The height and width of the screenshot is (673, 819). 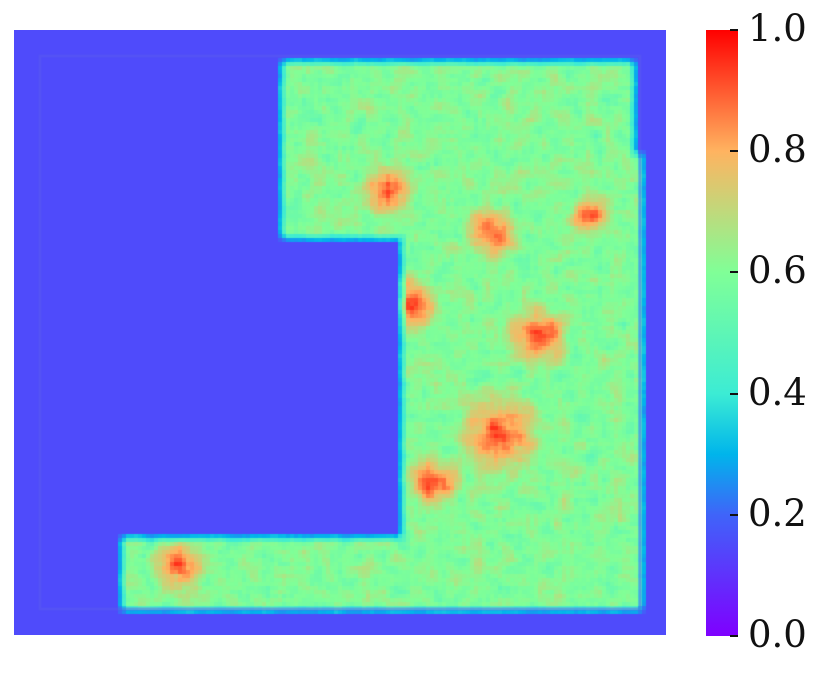 What do you see at coordinates (777, 634) in the screenshot?
I see `colorbar-tick-label: 0.0` at bounding box center [777, 634].